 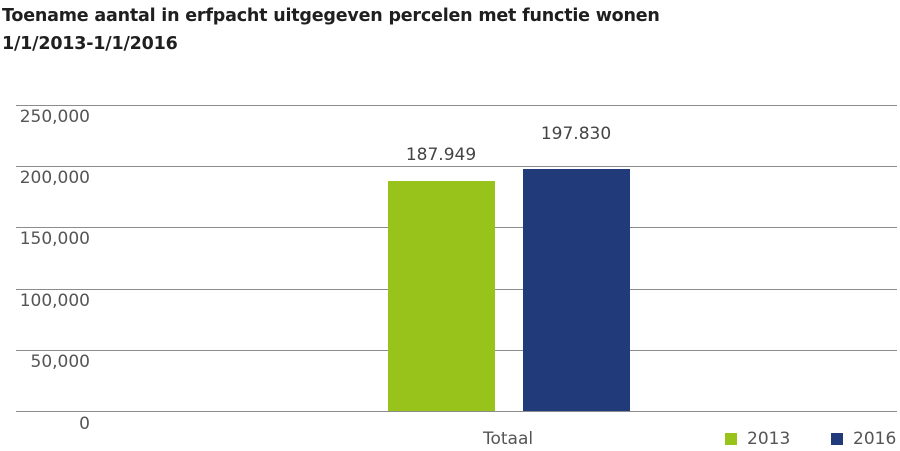 I want to click on x-category-label: Totaal, so click(x=508, y=439).